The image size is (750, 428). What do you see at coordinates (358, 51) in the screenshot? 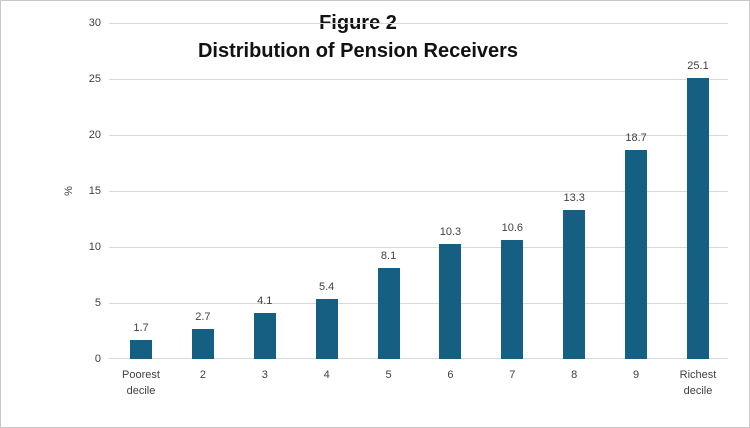
I see `chart-title-line2: Distribution of Pension Receivers` at bounding box center [358, 51].